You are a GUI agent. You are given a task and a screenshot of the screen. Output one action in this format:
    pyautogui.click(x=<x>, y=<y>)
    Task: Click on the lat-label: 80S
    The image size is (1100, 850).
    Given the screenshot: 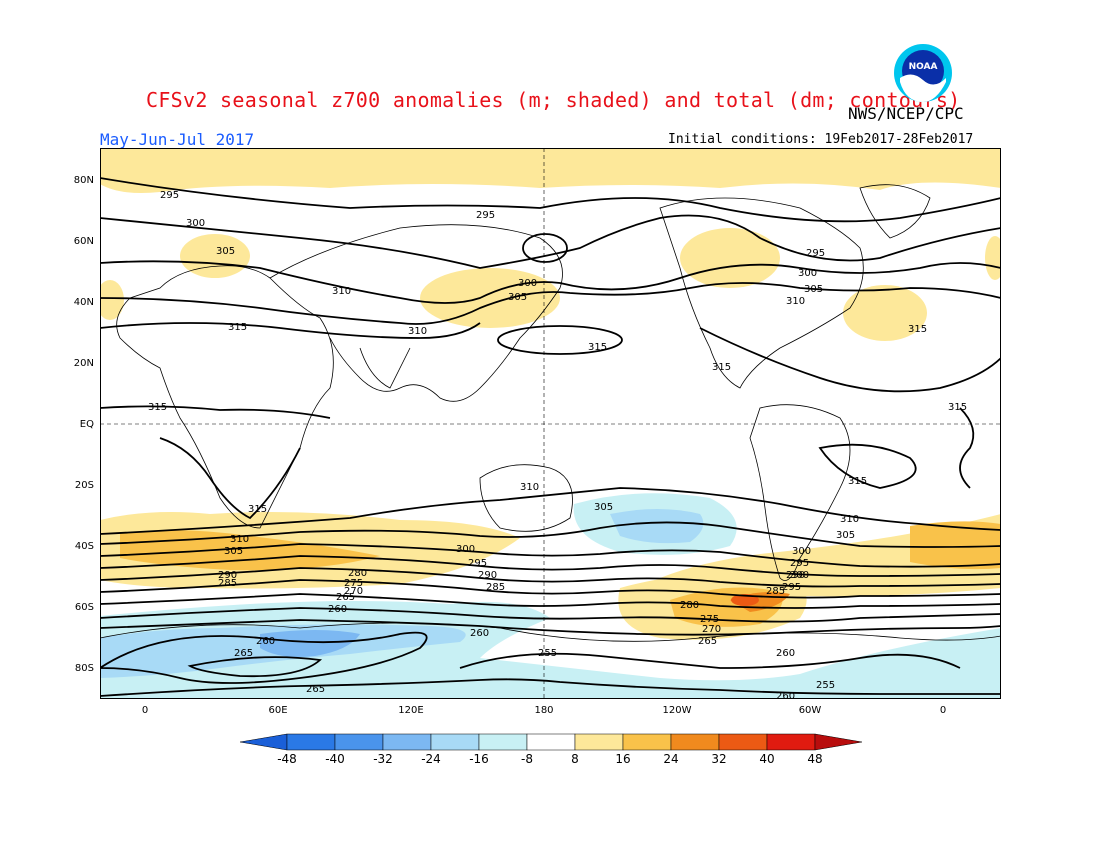 What is the action you would take?
    pyautogui.click(x=84, y=668)
    